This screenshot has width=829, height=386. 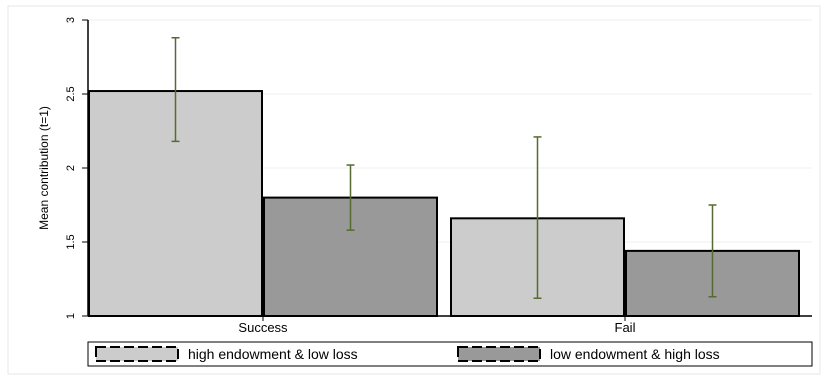 I want to click on legend-label: high endowment & low loss, so click(x=273, y=354).